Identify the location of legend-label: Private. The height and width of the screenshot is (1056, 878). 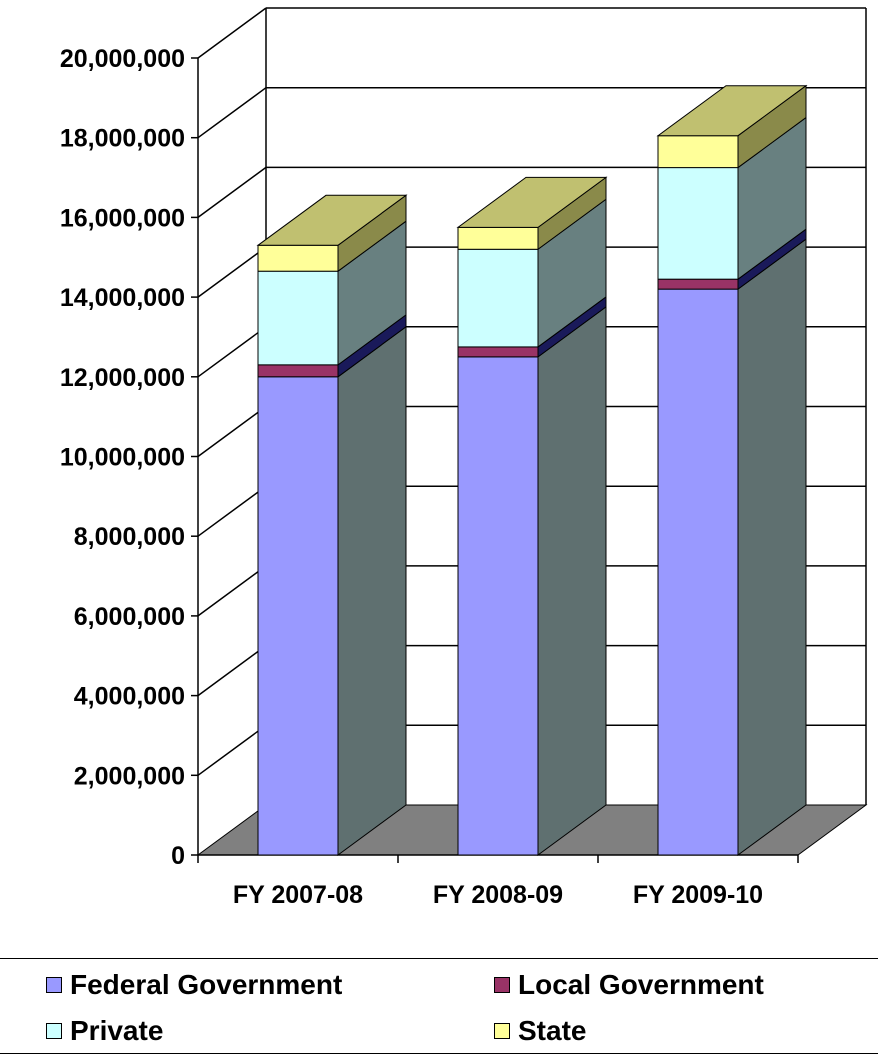
(117, 1030).